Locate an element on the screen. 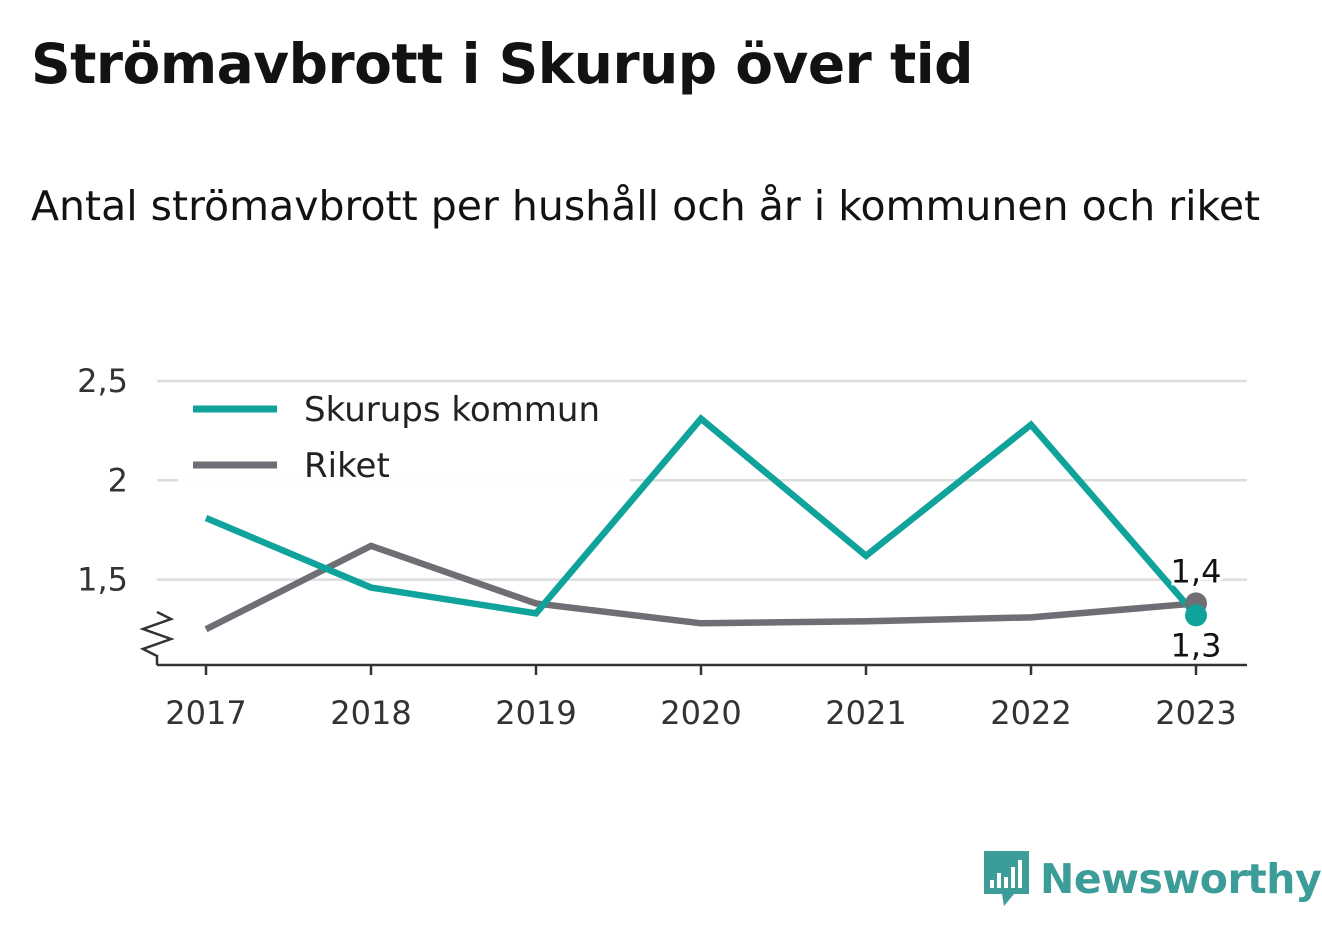 This screenshot has height=939, width=1322. end-data-label: 1,4 is located at coordinates (1196, 571).